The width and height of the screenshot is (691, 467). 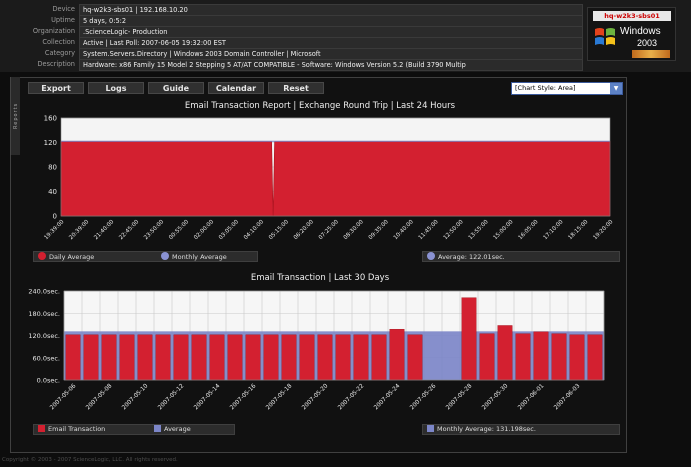 I want to click on chart1-average-legend: Average: 122.01sec., so click(x=521, y=256).